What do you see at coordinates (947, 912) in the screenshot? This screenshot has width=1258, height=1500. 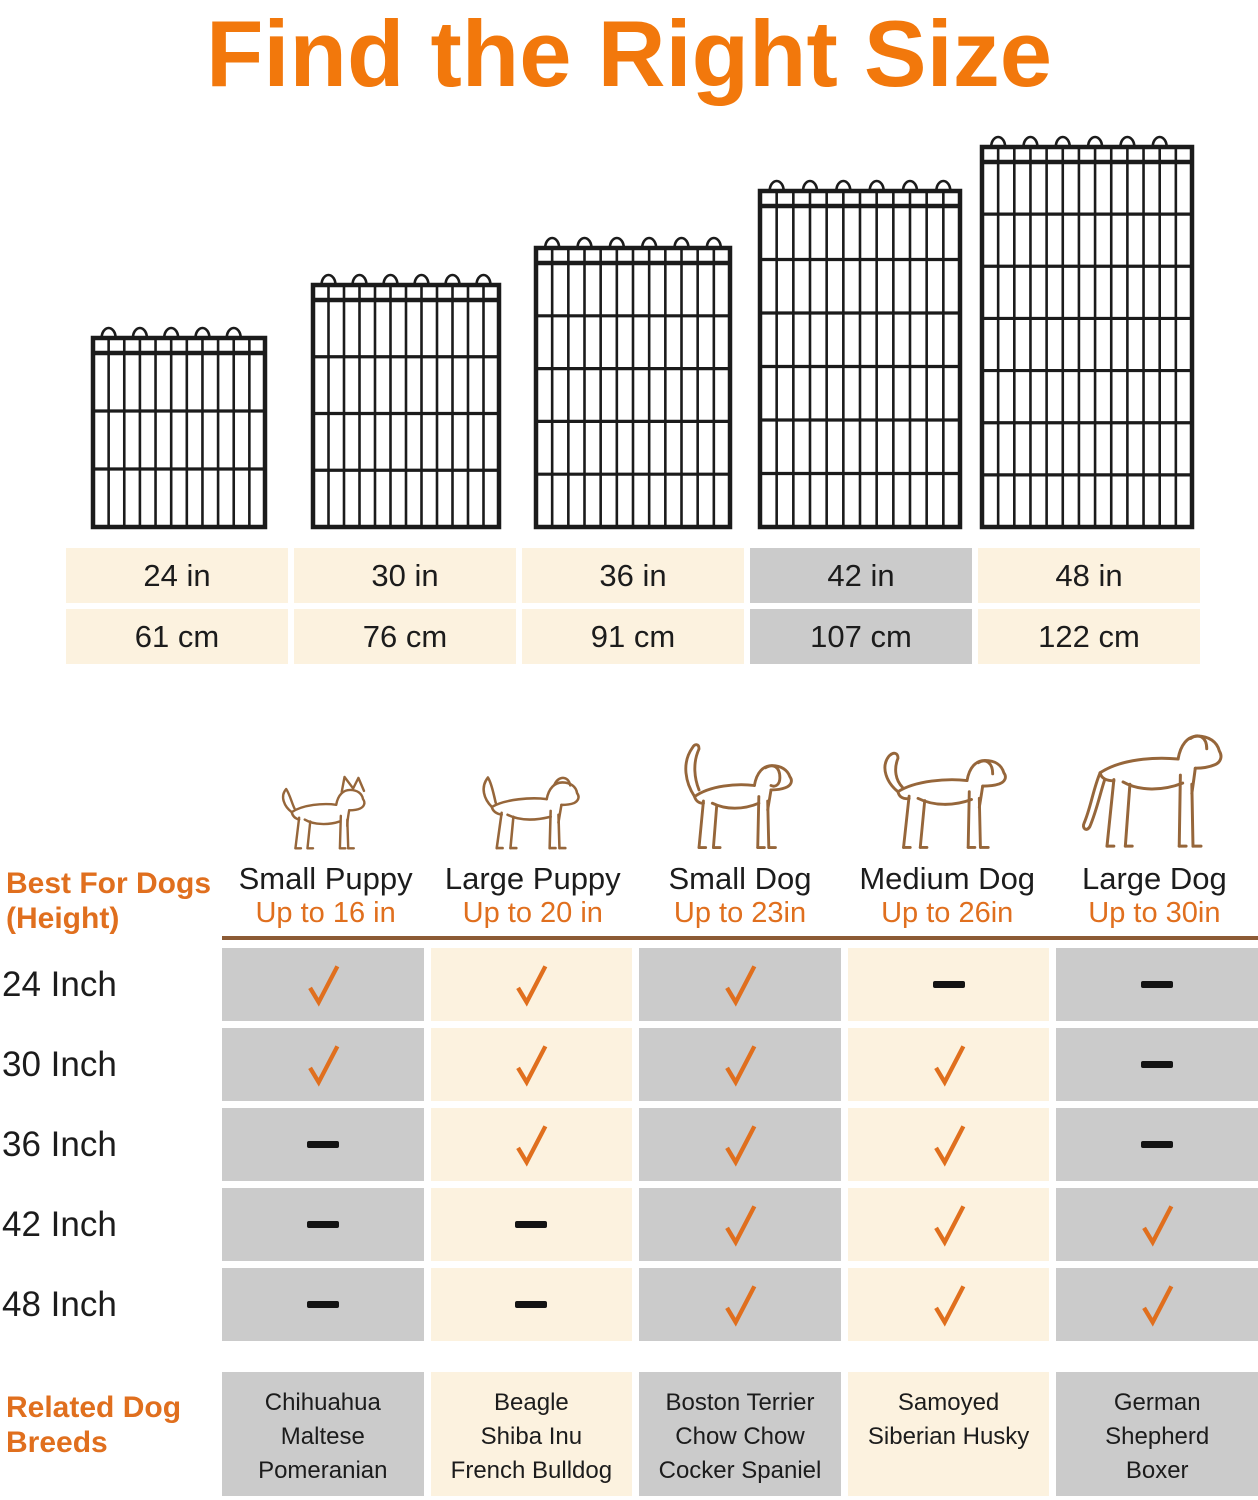 I see `dog-height-limit: Up to 26in` at bounding box center [947, 912].